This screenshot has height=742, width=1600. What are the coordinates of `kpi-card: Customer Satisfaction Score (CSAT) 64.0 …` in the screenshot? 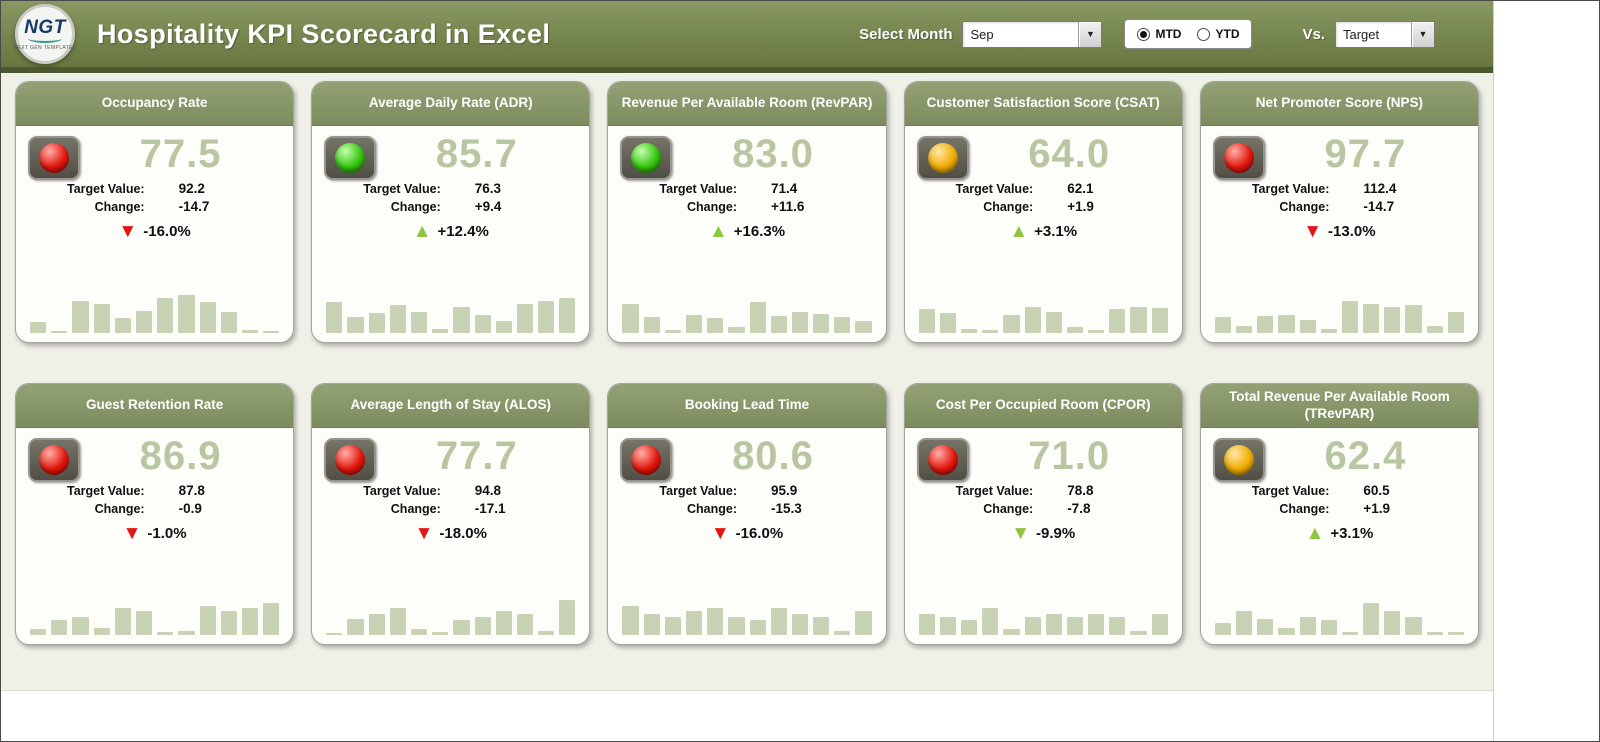 It's located at (1043, 212).